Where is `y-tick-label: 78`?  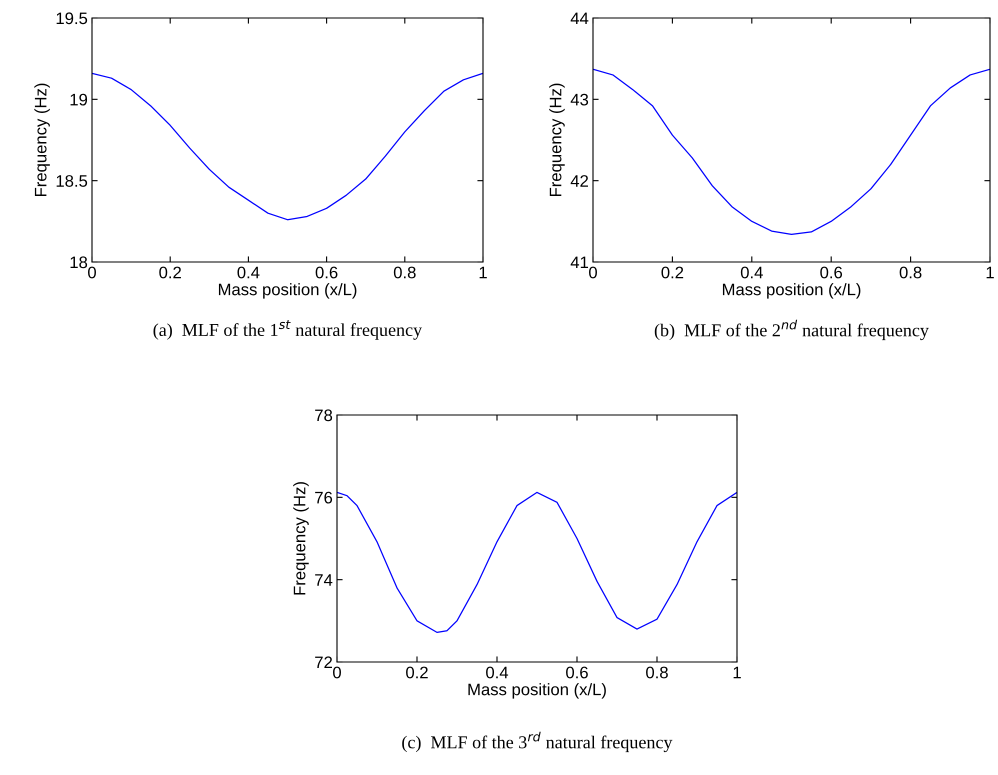 y-tick-label: 78 is located at coordinates (323, 415).